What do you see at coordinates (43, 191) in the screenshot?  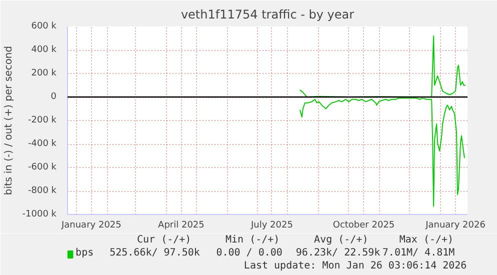 I see `y-tick-label: -800 k` at bounding box center [43, 191].